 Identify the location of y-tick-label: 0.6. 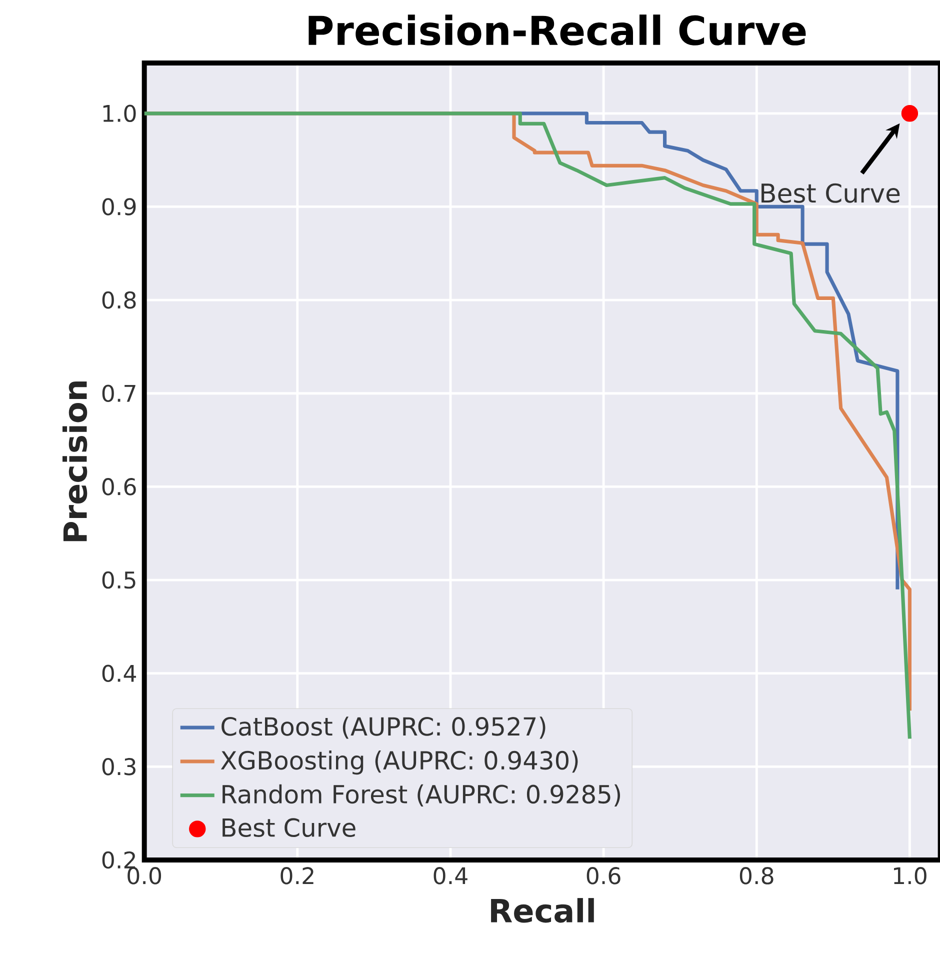
(119, 487).